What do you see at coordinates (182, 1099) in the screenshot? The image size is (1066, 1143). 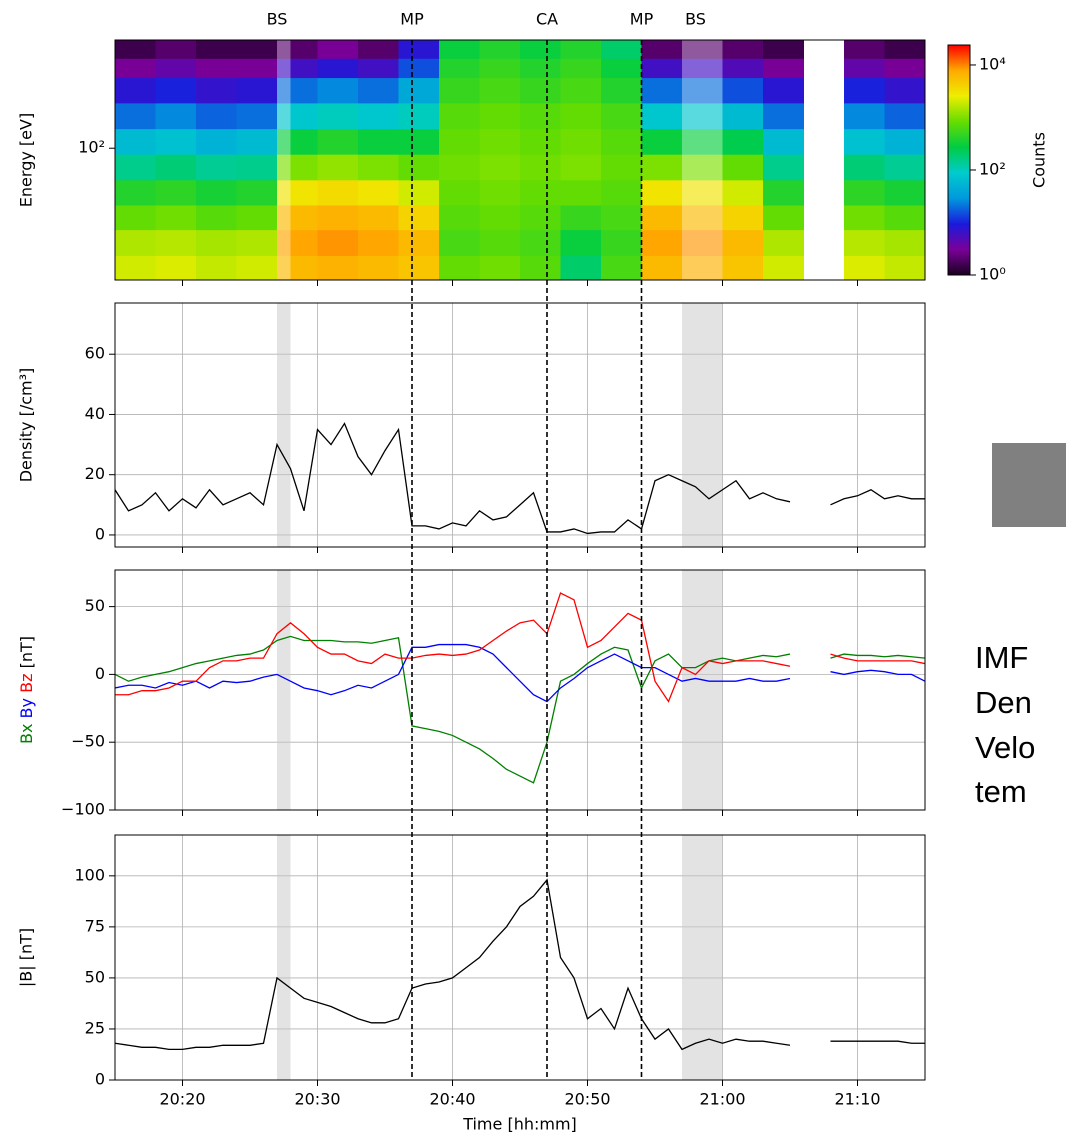 I see `x-tick-label: 20:20` at bounding box center [182, 1099].